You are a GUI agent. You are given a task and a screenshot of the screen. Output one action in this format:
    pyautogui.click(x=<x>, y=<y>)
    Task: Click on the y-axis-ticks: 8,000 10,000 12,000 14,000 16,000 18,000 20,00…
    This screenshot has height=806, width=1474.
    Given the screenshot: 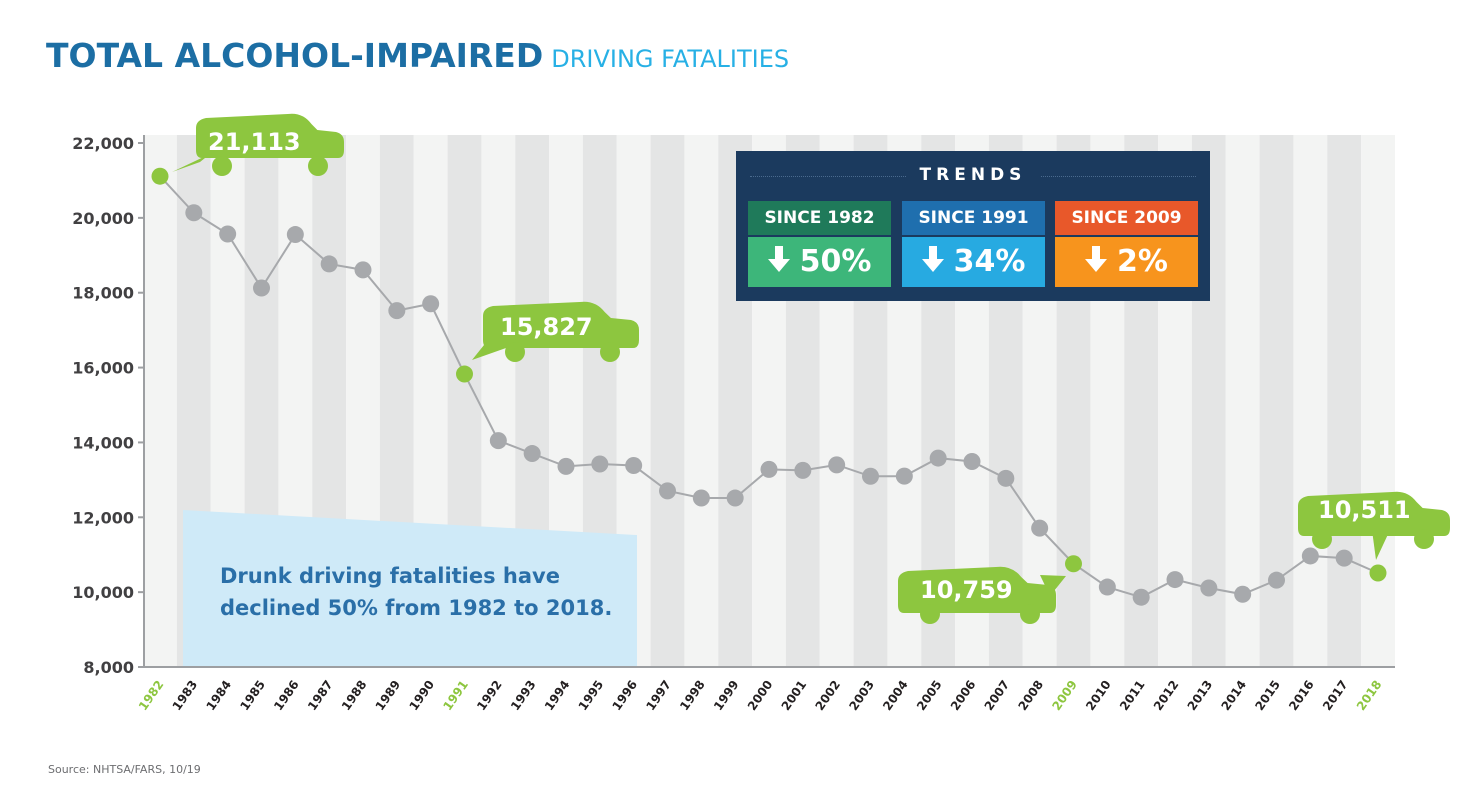 What is the action you would take?
    pyautogui.click(x=108, y=405)
    